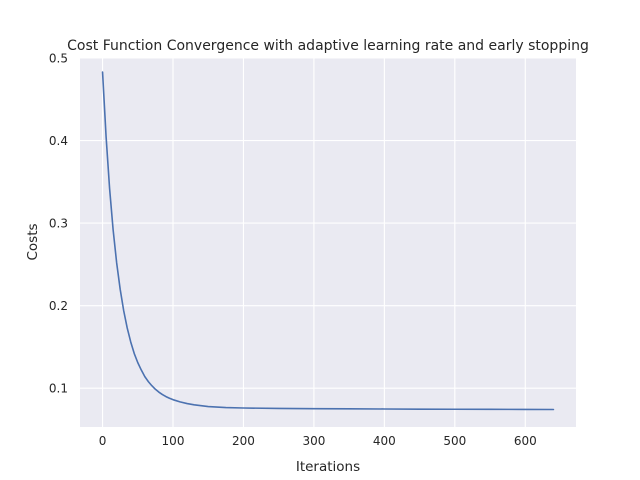  I want to click on y-tick-labels: 0.1 0.2 0.3 0.4 0.5, so click(58, 224).